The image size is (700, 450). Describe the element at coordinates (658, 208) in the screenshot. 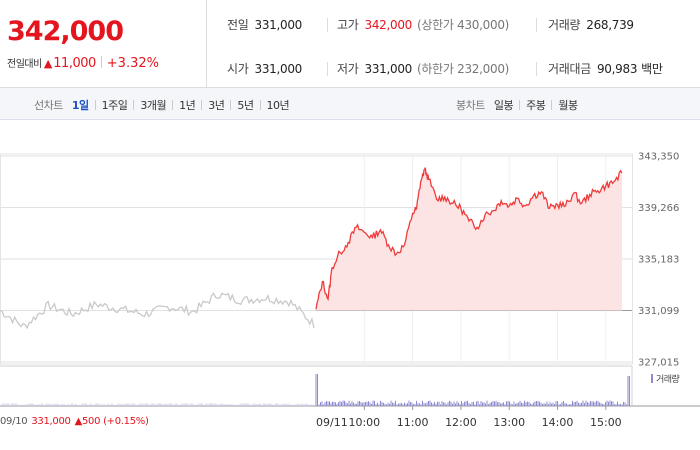

I see `y-tick-label: 339,266` at that location.